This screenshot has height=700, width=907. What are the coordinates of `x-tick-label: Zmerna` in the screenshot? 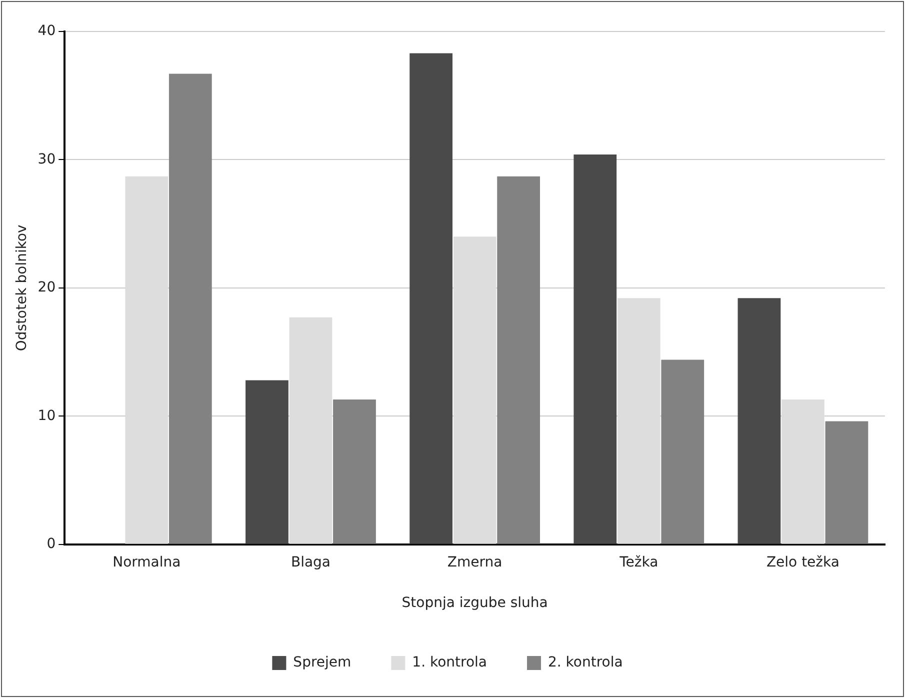 It's located at (474, 562).